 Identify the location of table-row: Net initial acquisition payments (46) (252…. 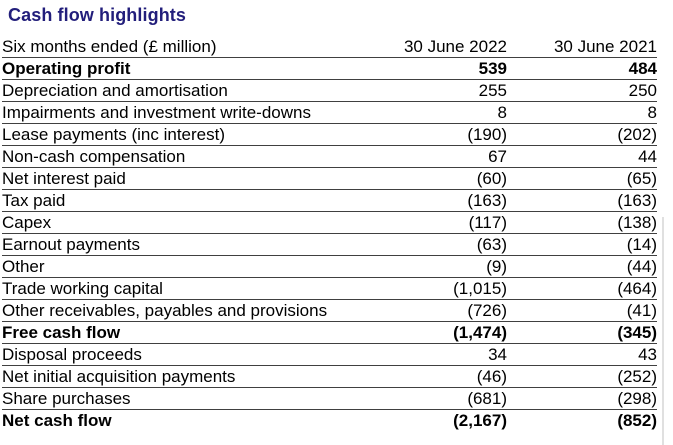
(329, 376).